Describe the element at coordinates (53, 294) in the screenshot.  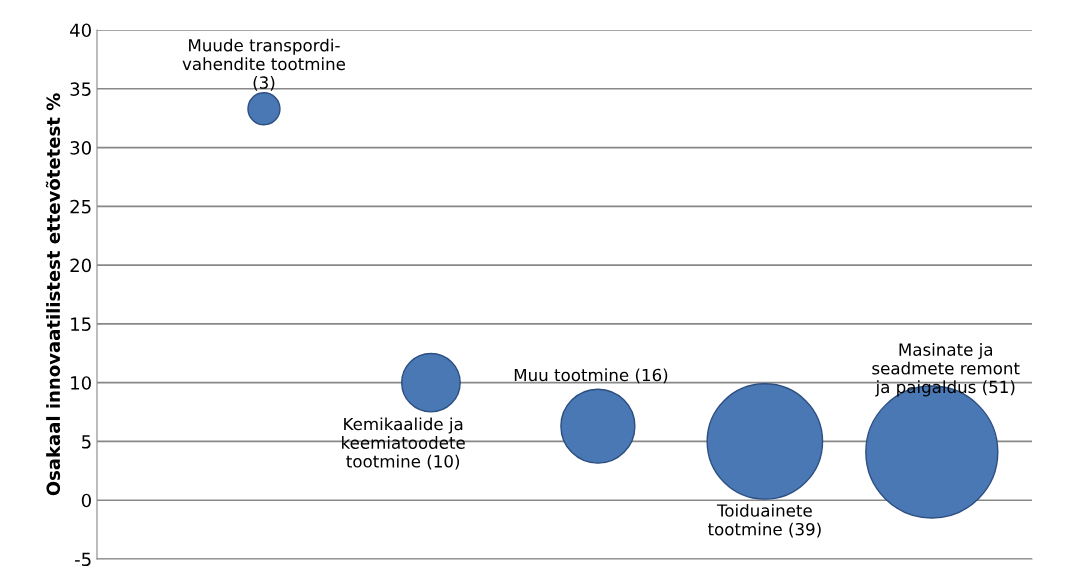
I see `y-axis-title: Osakaal innovaatilistest ettevõtetest %` at that location.